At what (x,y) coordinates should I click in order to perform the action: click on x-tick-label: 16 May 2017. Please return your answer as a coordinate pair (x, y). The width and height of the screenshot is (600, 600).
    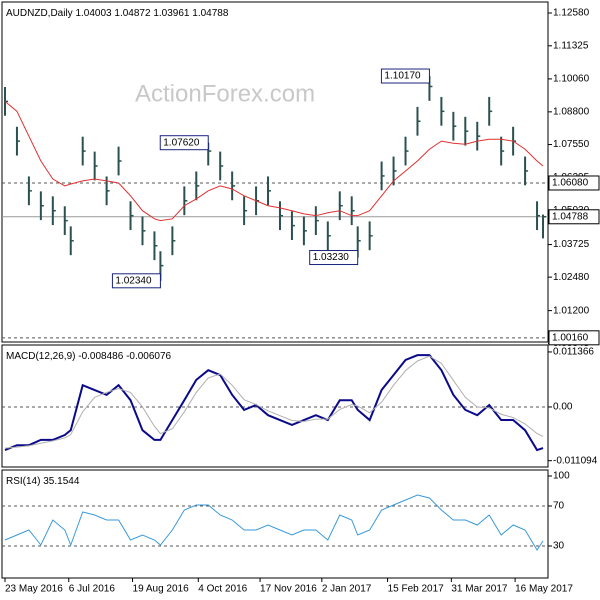
    Looking at the image, I should click on (544, 589).